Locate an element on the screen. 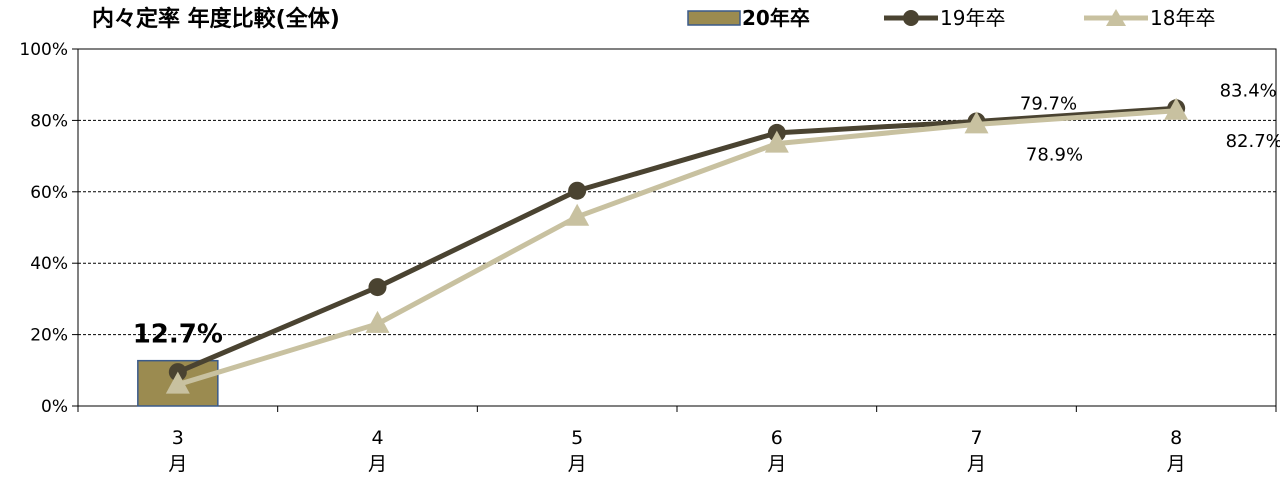  legend-label-19: 19年卒 is located at coordinates (972, 18).